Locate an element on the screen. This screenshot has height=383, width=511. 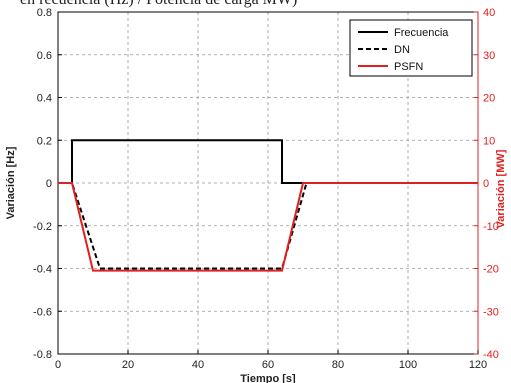
right-tick-label: 20 is located at coordinates (489, 99).